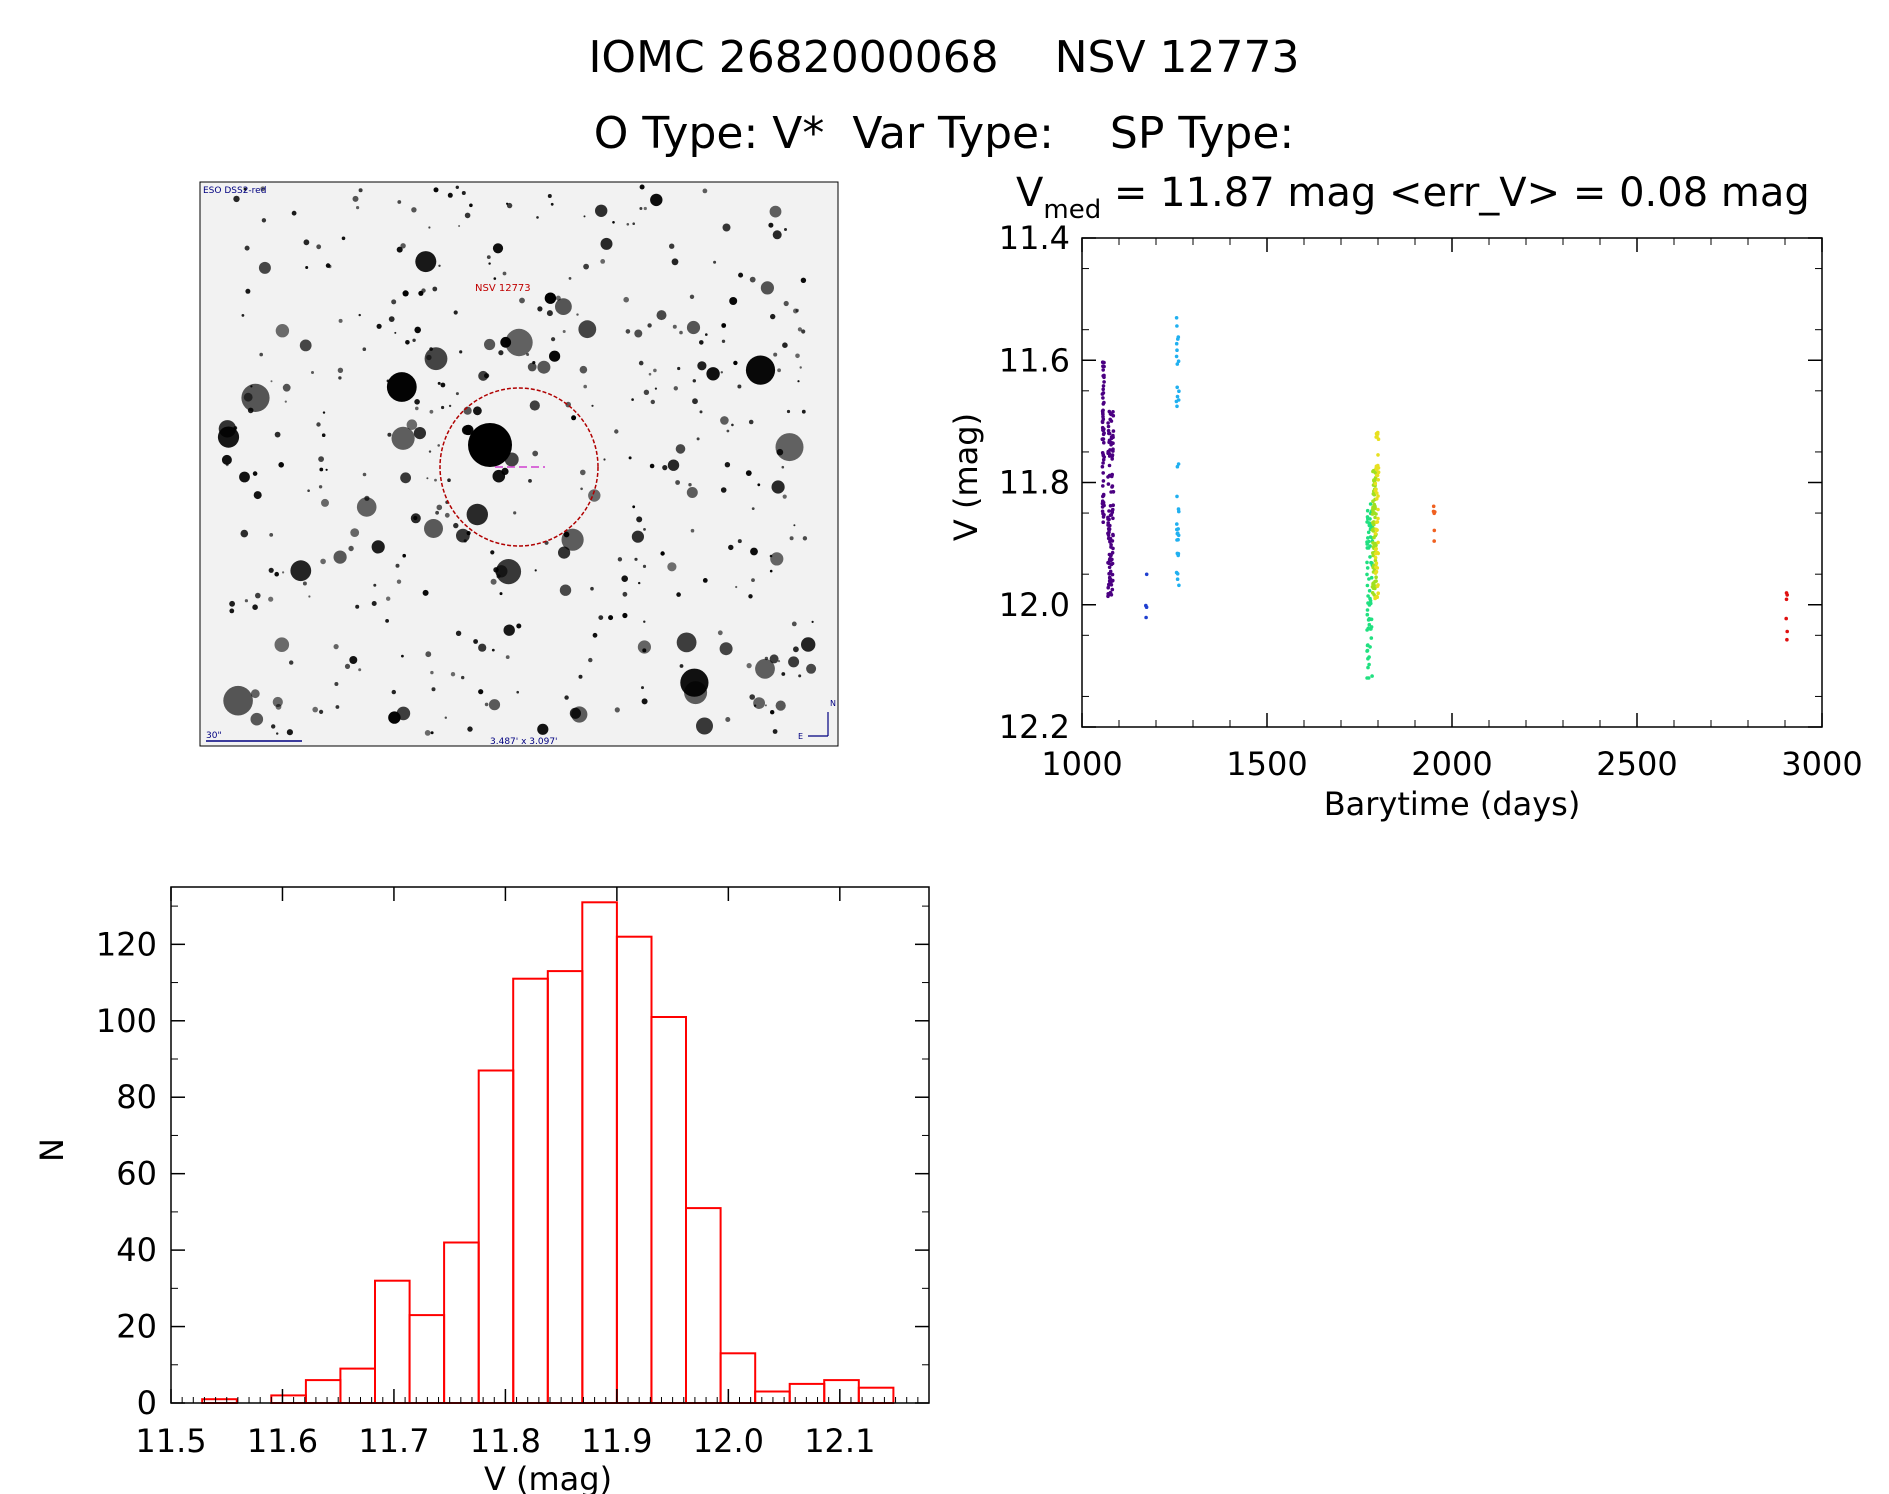 The width and height of the screenshot is (1889, 1494). I want to click on histogram-bars, so click(548, 1153).